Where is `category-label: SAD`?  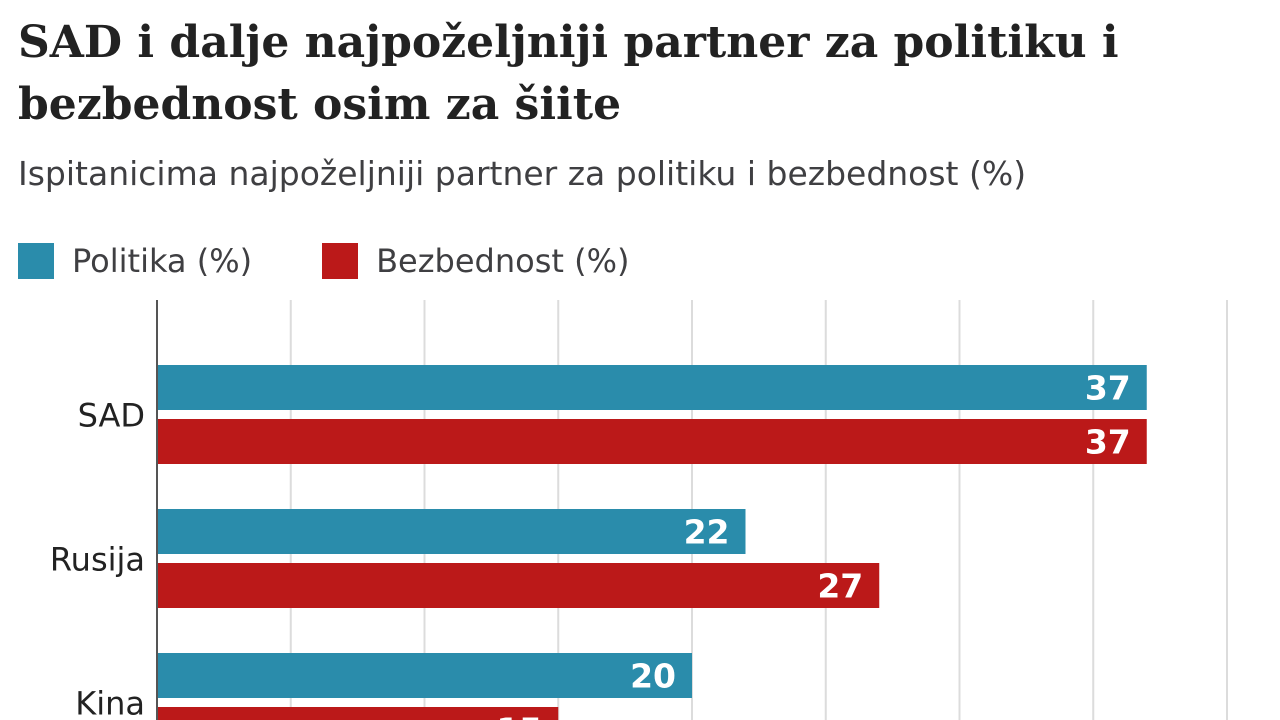
category-label: SAD is located at coordinates (111, 416).